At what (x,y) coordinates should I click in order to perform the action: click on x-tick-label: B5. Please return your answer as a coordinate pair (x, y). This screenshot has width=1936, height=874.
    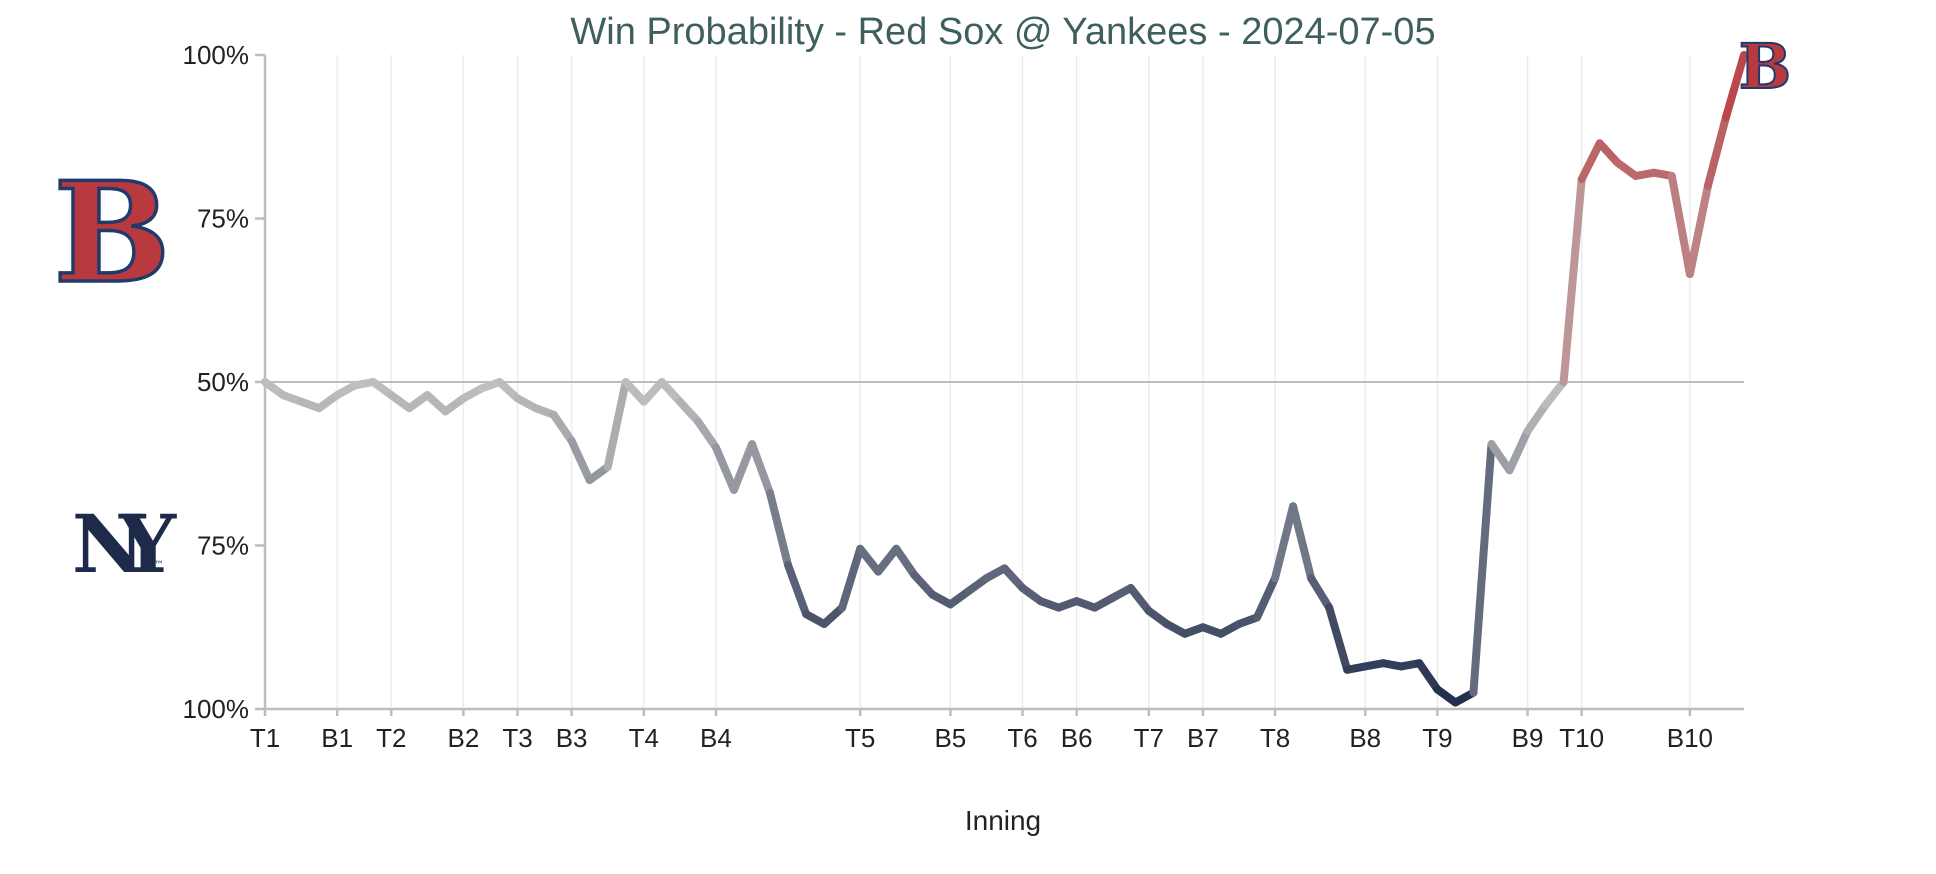
    Looking at the image, I should click on (950, 738).